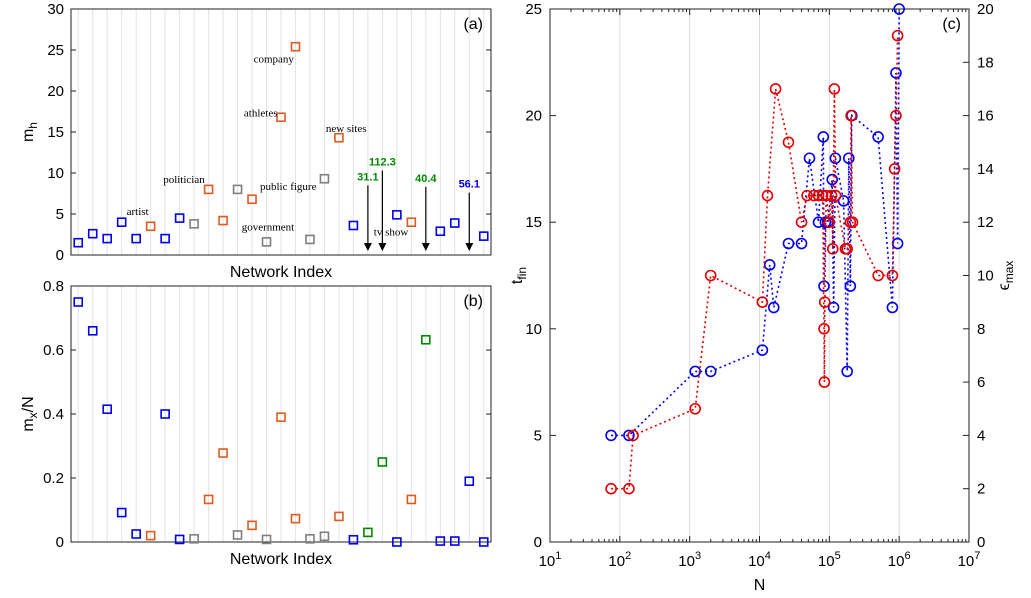 The width and height of the screenshot is (1031, 598). What do you see at coordinates (55, 173) in the screenshot?
I see `y-tick-label: 10` at bounding box center [55, 173].